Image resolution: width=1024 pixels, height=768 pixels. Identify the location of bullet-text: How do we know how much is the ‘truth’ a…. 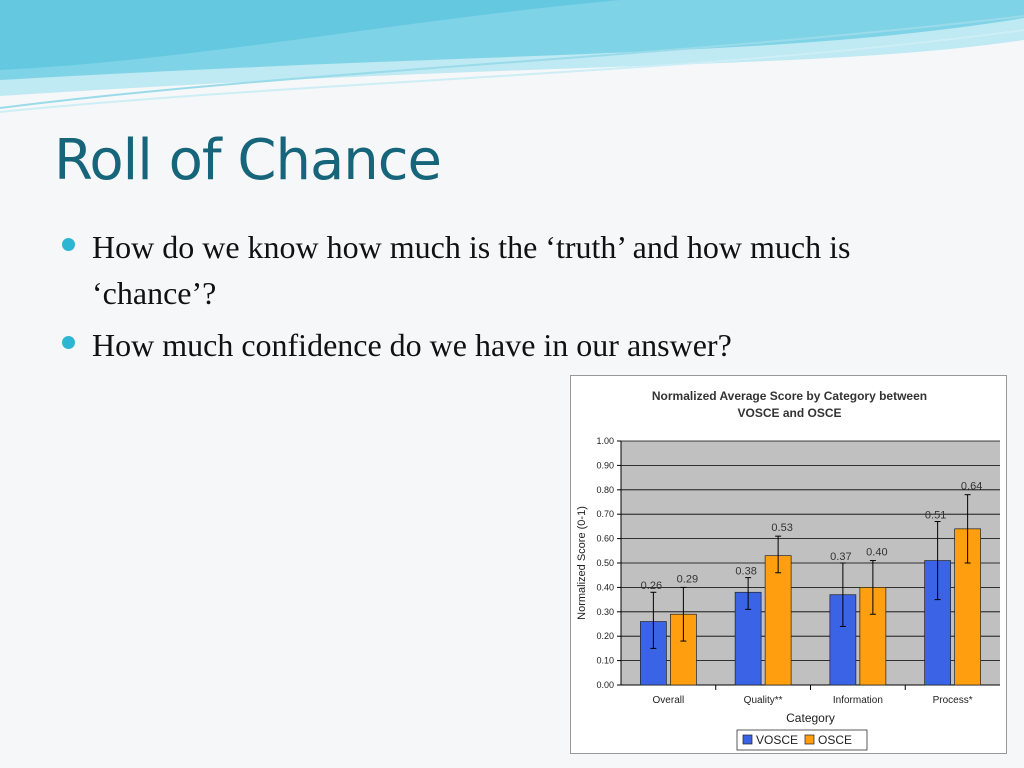
(471, 270).